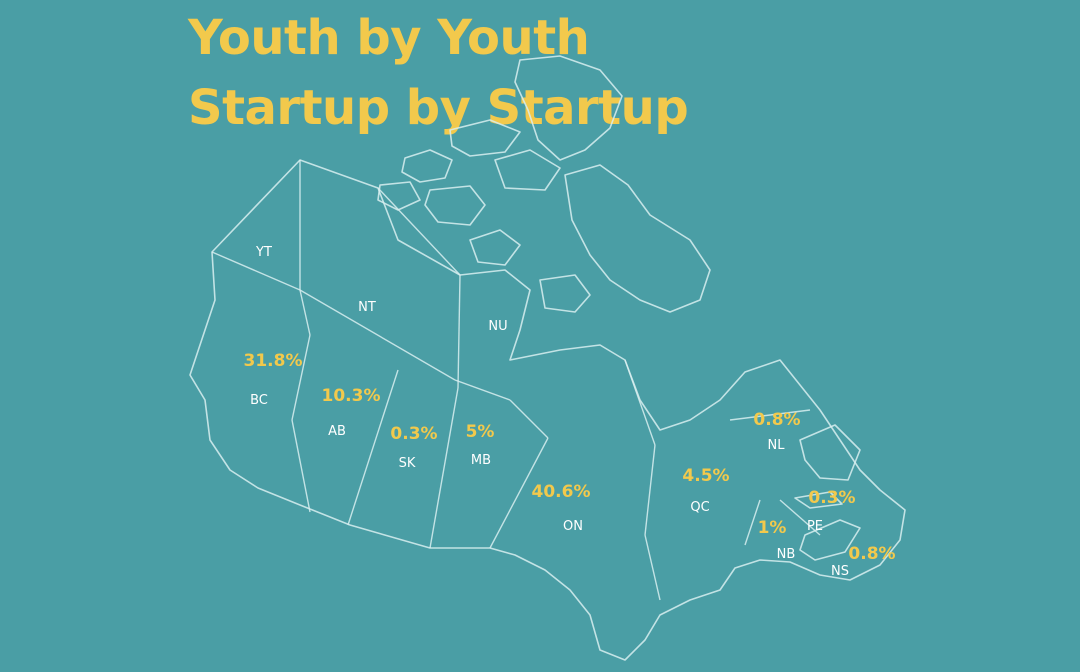 Image resolution: width=1080 pixels, height=672 pixels. What do you see at coordinates (830, 452) in the screenshot?
I see `newfoundland-outline` at bounding box center [830, 452].